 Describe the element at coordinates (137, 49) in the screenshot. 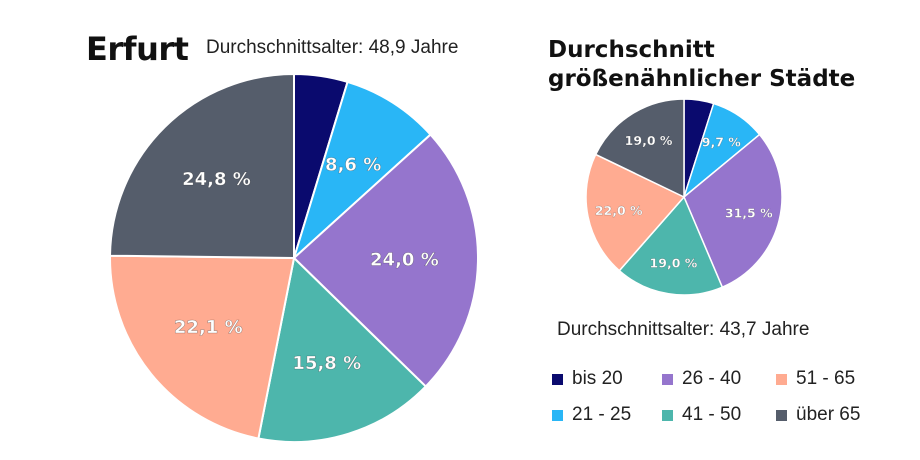

I see `chart-title-erfurt: Erfurt` at that location.